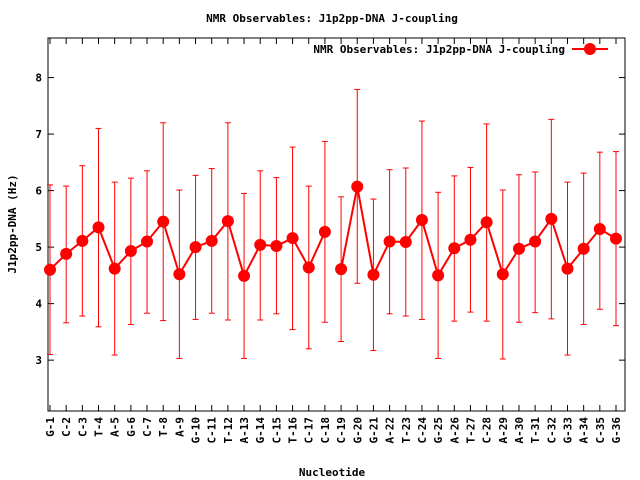 The image size is (640, 480). I want to click on x-tick-label: C-11, so click(212, 430).